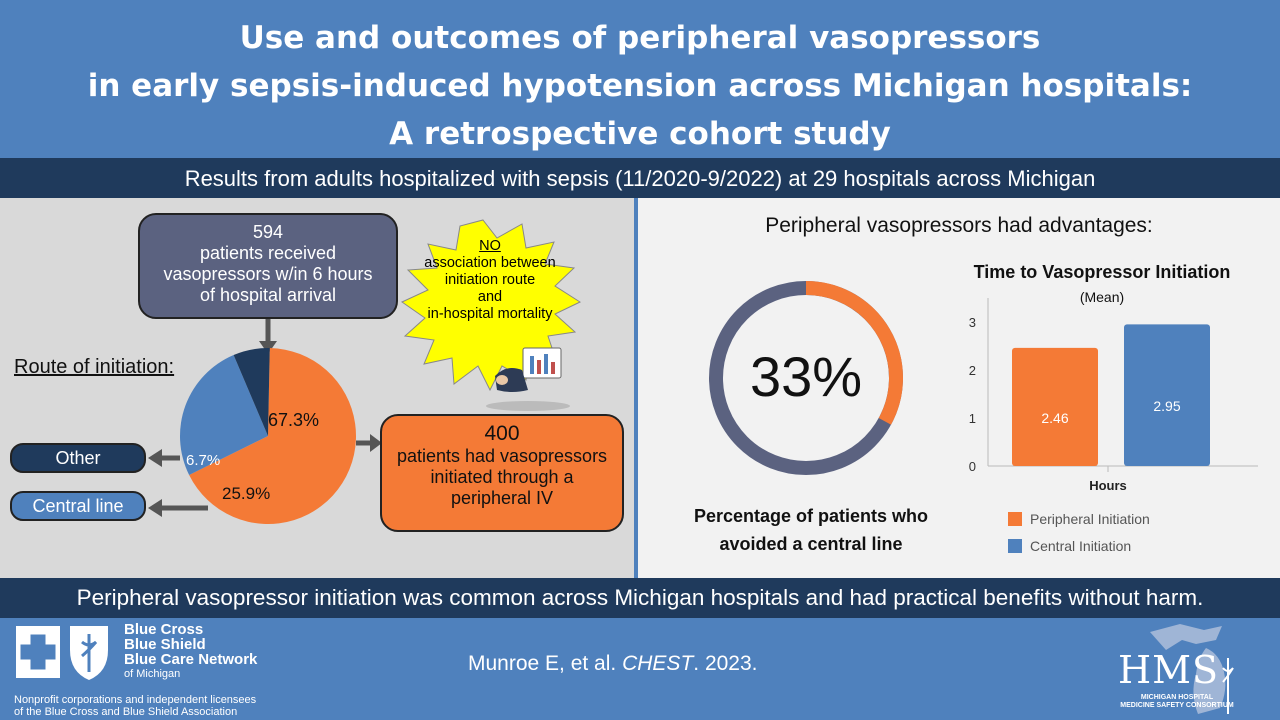  What do you see at coordinates (502, 433) in the screenshot?
I see `peripheral-count: 400` at bounding box center [502, 433].